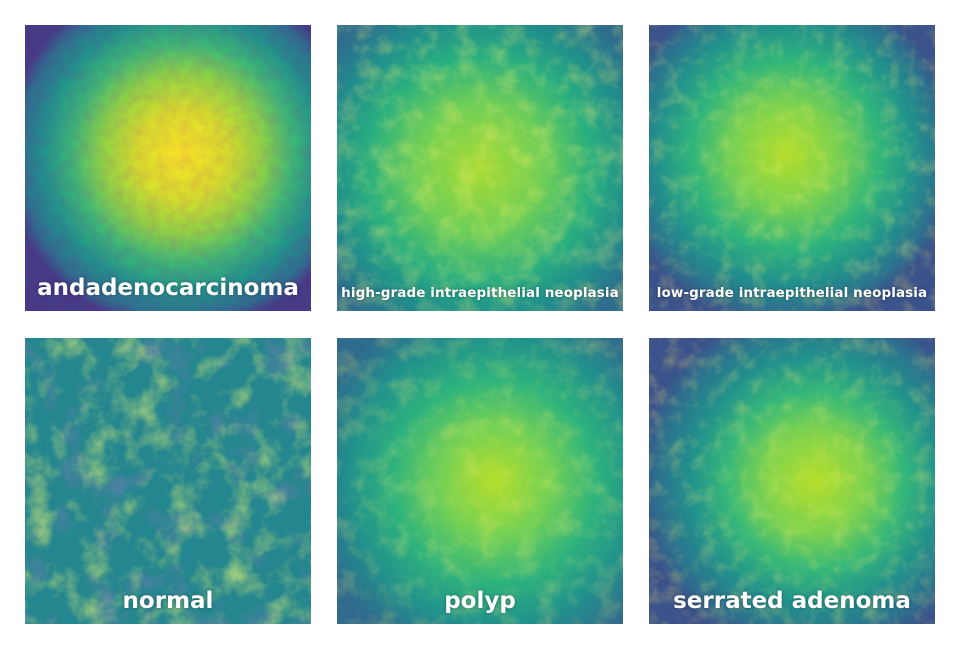 The image size is (960, 649). Describe the element at coordinates (792, 293) in the screenshot. I see `panel-label: low-grade intraepithelial neoplasia` at that location.